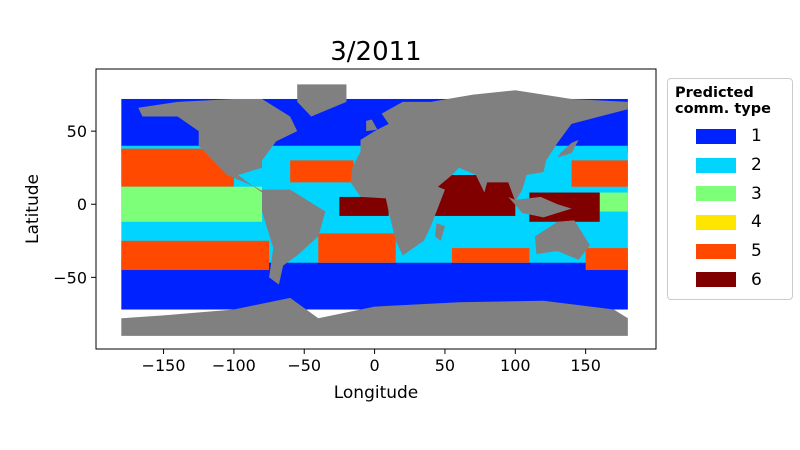 Image resolution: width=800 pixels, height=450 pixels. I want to click on land-madagascar, so click(440, 232).